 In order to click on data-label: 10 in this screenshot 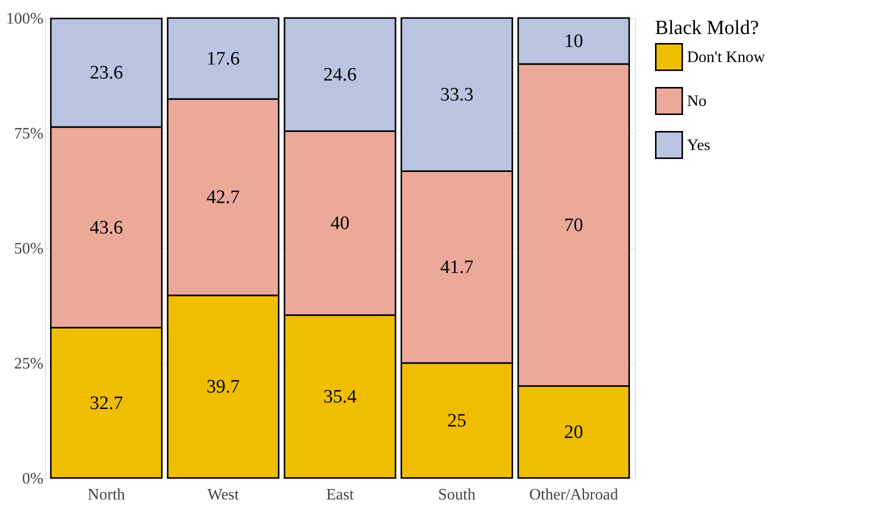, I will do `click(574, 41)`.